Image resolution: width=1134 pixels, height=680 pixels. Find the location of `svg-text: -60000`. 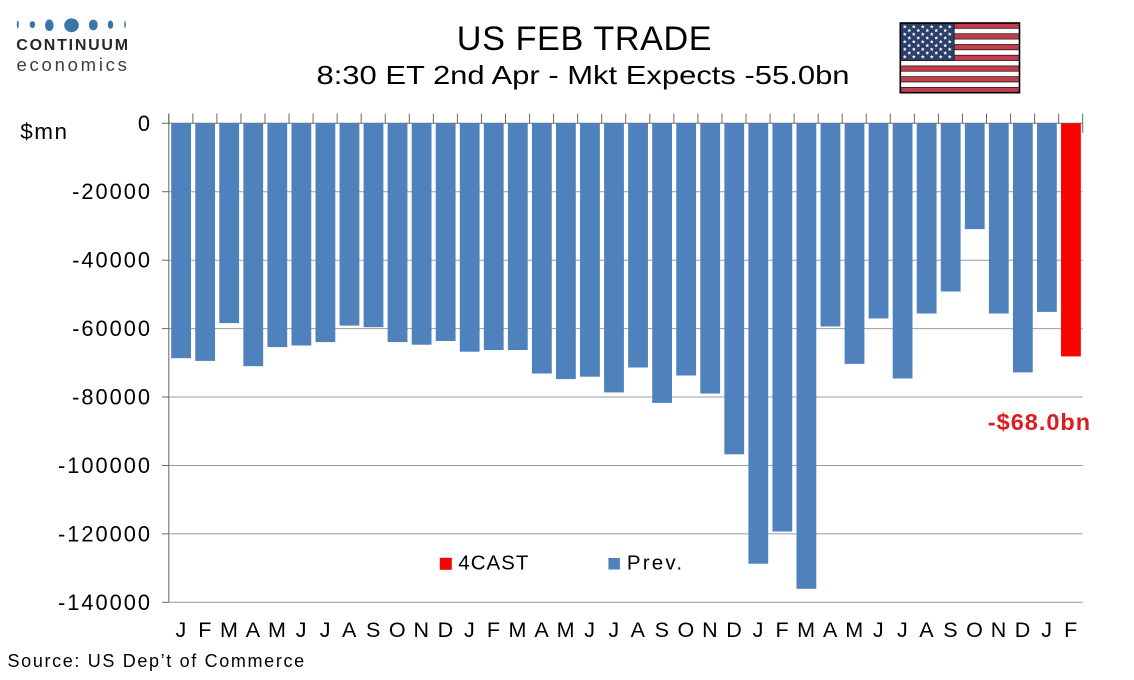

svg-text: -60000 is located at coordinates (112, 328).